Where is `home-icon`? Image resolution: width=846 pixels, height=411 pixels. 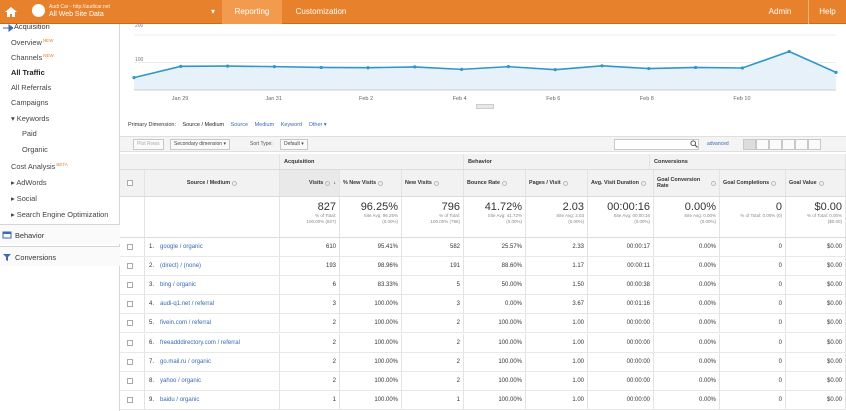 home-icon is located at coordinates (11, 12).